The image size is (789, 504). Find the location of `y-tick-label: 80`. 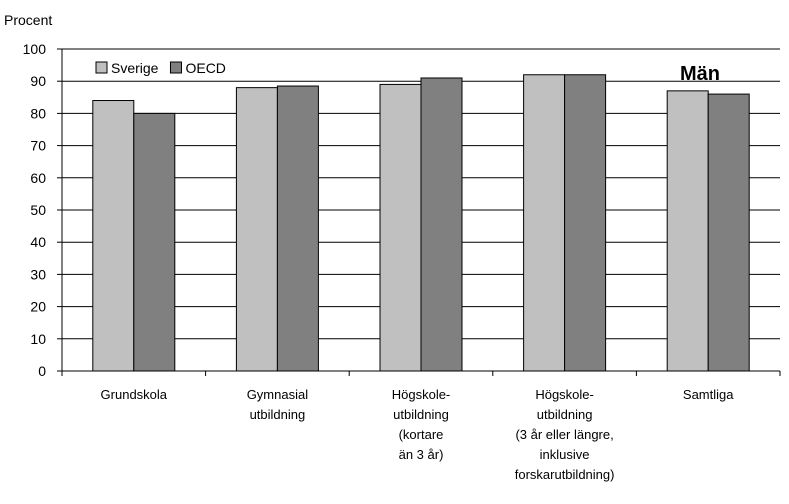

y-tick-label: 80 is located at coordinates (38, 113).